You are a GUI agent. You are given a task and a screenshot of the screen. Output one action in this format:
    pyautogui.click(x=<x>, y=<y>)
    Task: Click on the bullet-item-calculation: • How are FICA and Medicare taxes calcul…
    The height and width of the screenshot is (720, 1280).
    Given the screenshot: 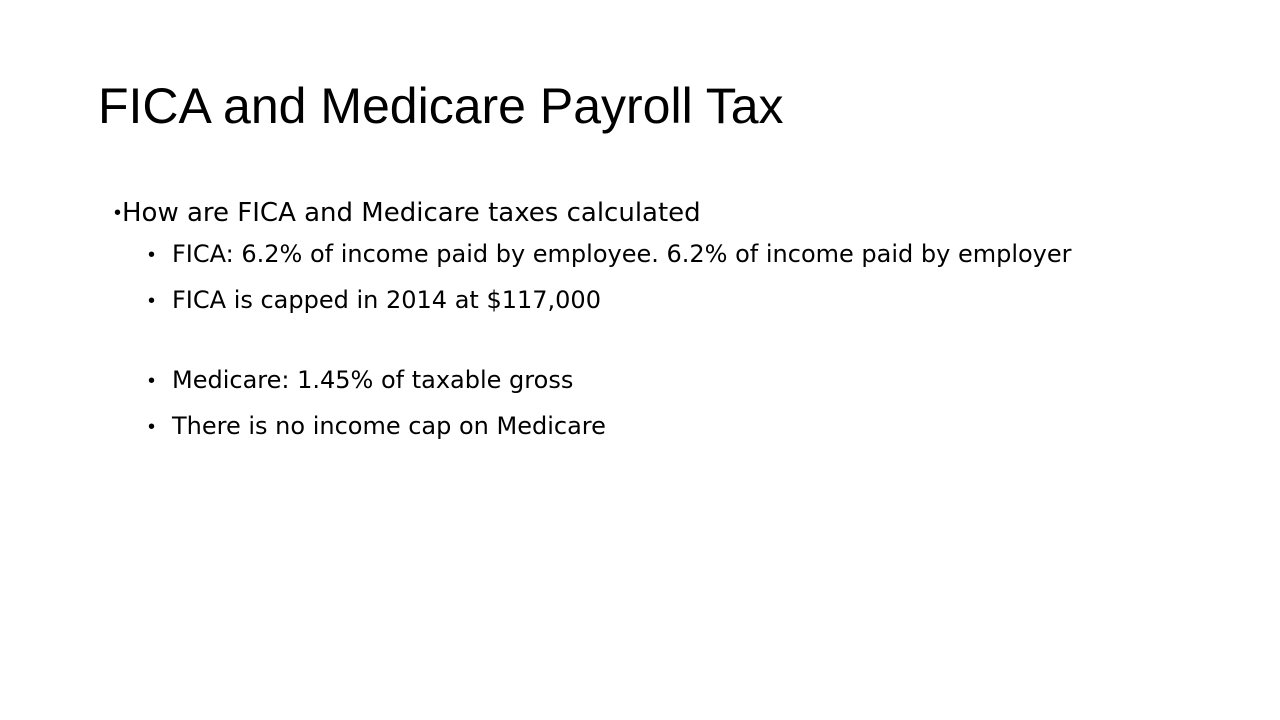 What is the action you would take?
    pyautogui.click(x=638, y=213)
    